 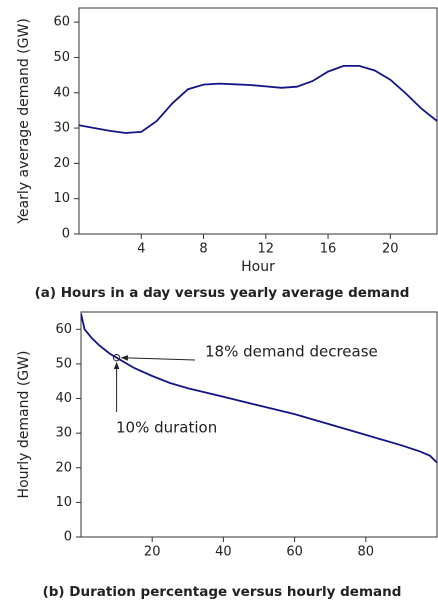 I want to click on x-tick-label: 8, so click(x=203, y=249).